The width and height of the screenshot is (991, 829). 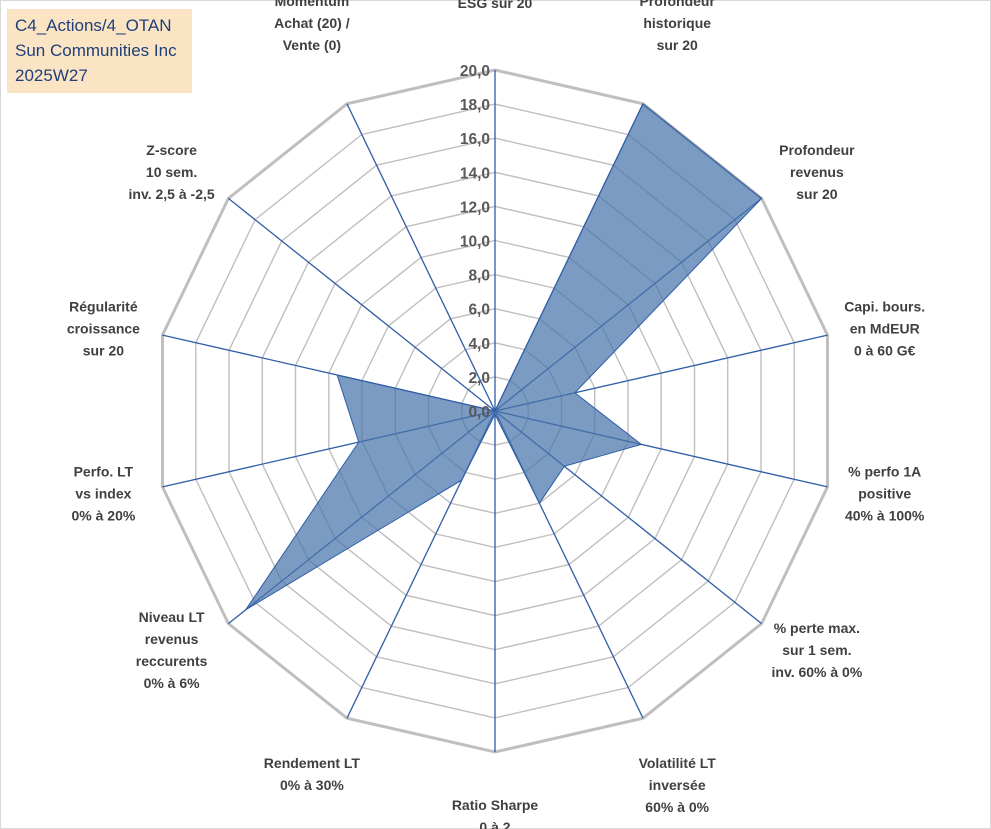 I want to click on axis-label-12-line-1: 10 sem., so click(x=171, y=172).